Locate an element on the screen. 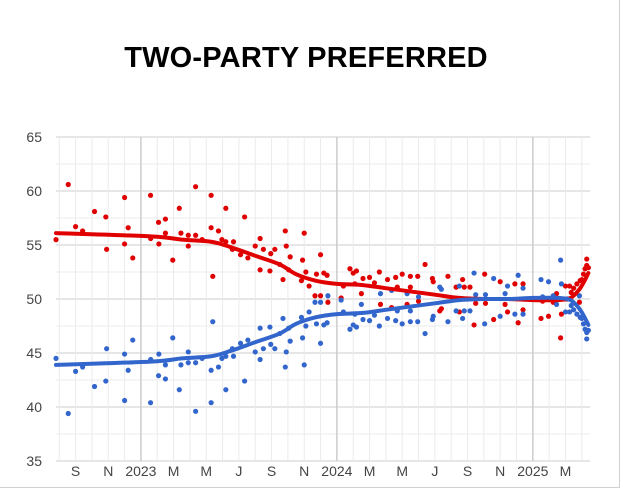 The image size is (623, 495). red-trend-line is located at coordinates (322, 267).